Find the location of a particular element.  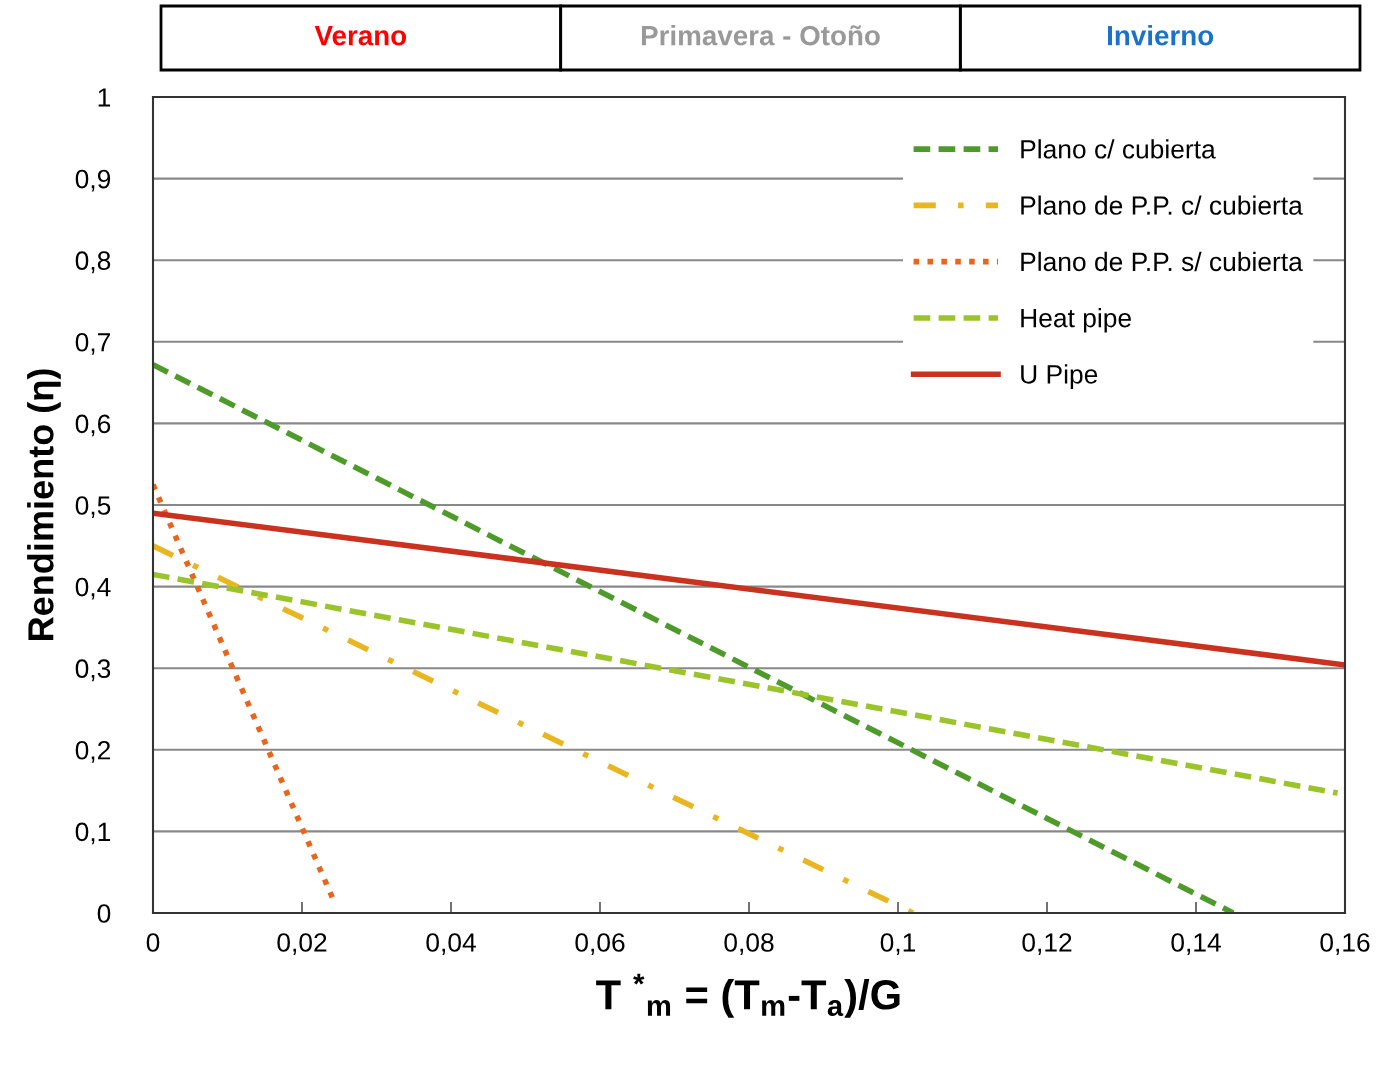

x-tick-label: 0,14 is located at coordinates (1196, 944).